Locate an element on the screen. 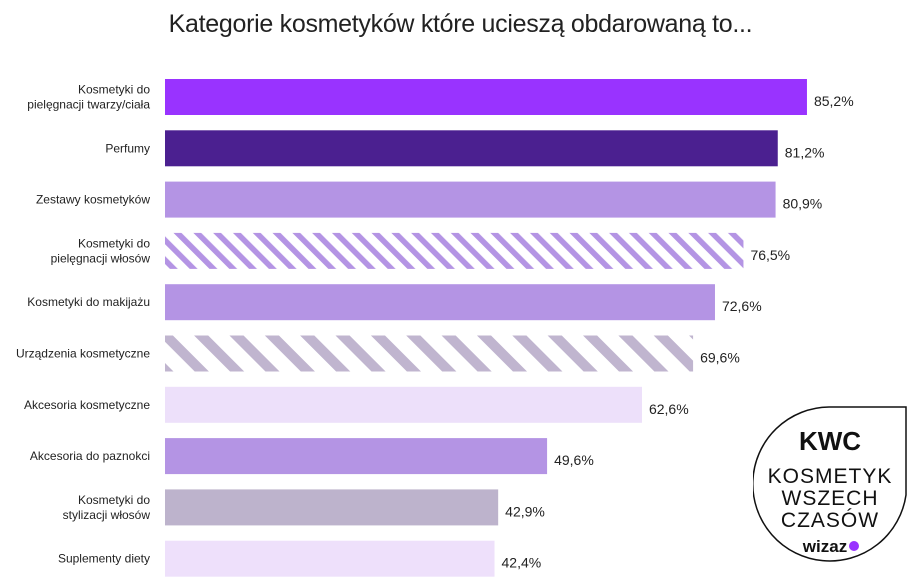  value-label: 76,5% is located at coordinates (770, 255).